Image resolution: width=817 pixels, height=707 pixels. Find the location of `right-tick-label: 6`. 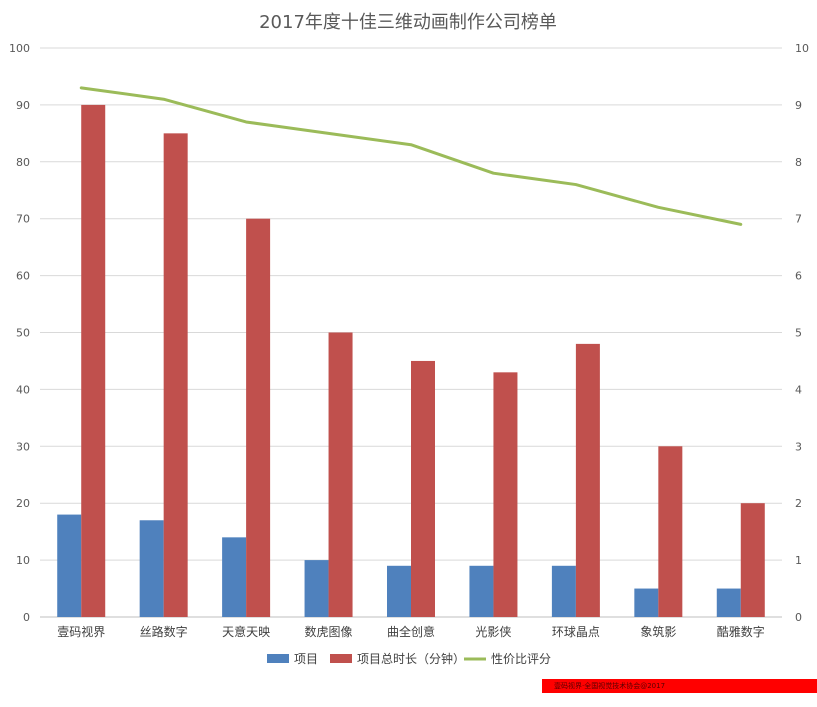

right-tick-label: 6 is located at coordinates (798, 276).